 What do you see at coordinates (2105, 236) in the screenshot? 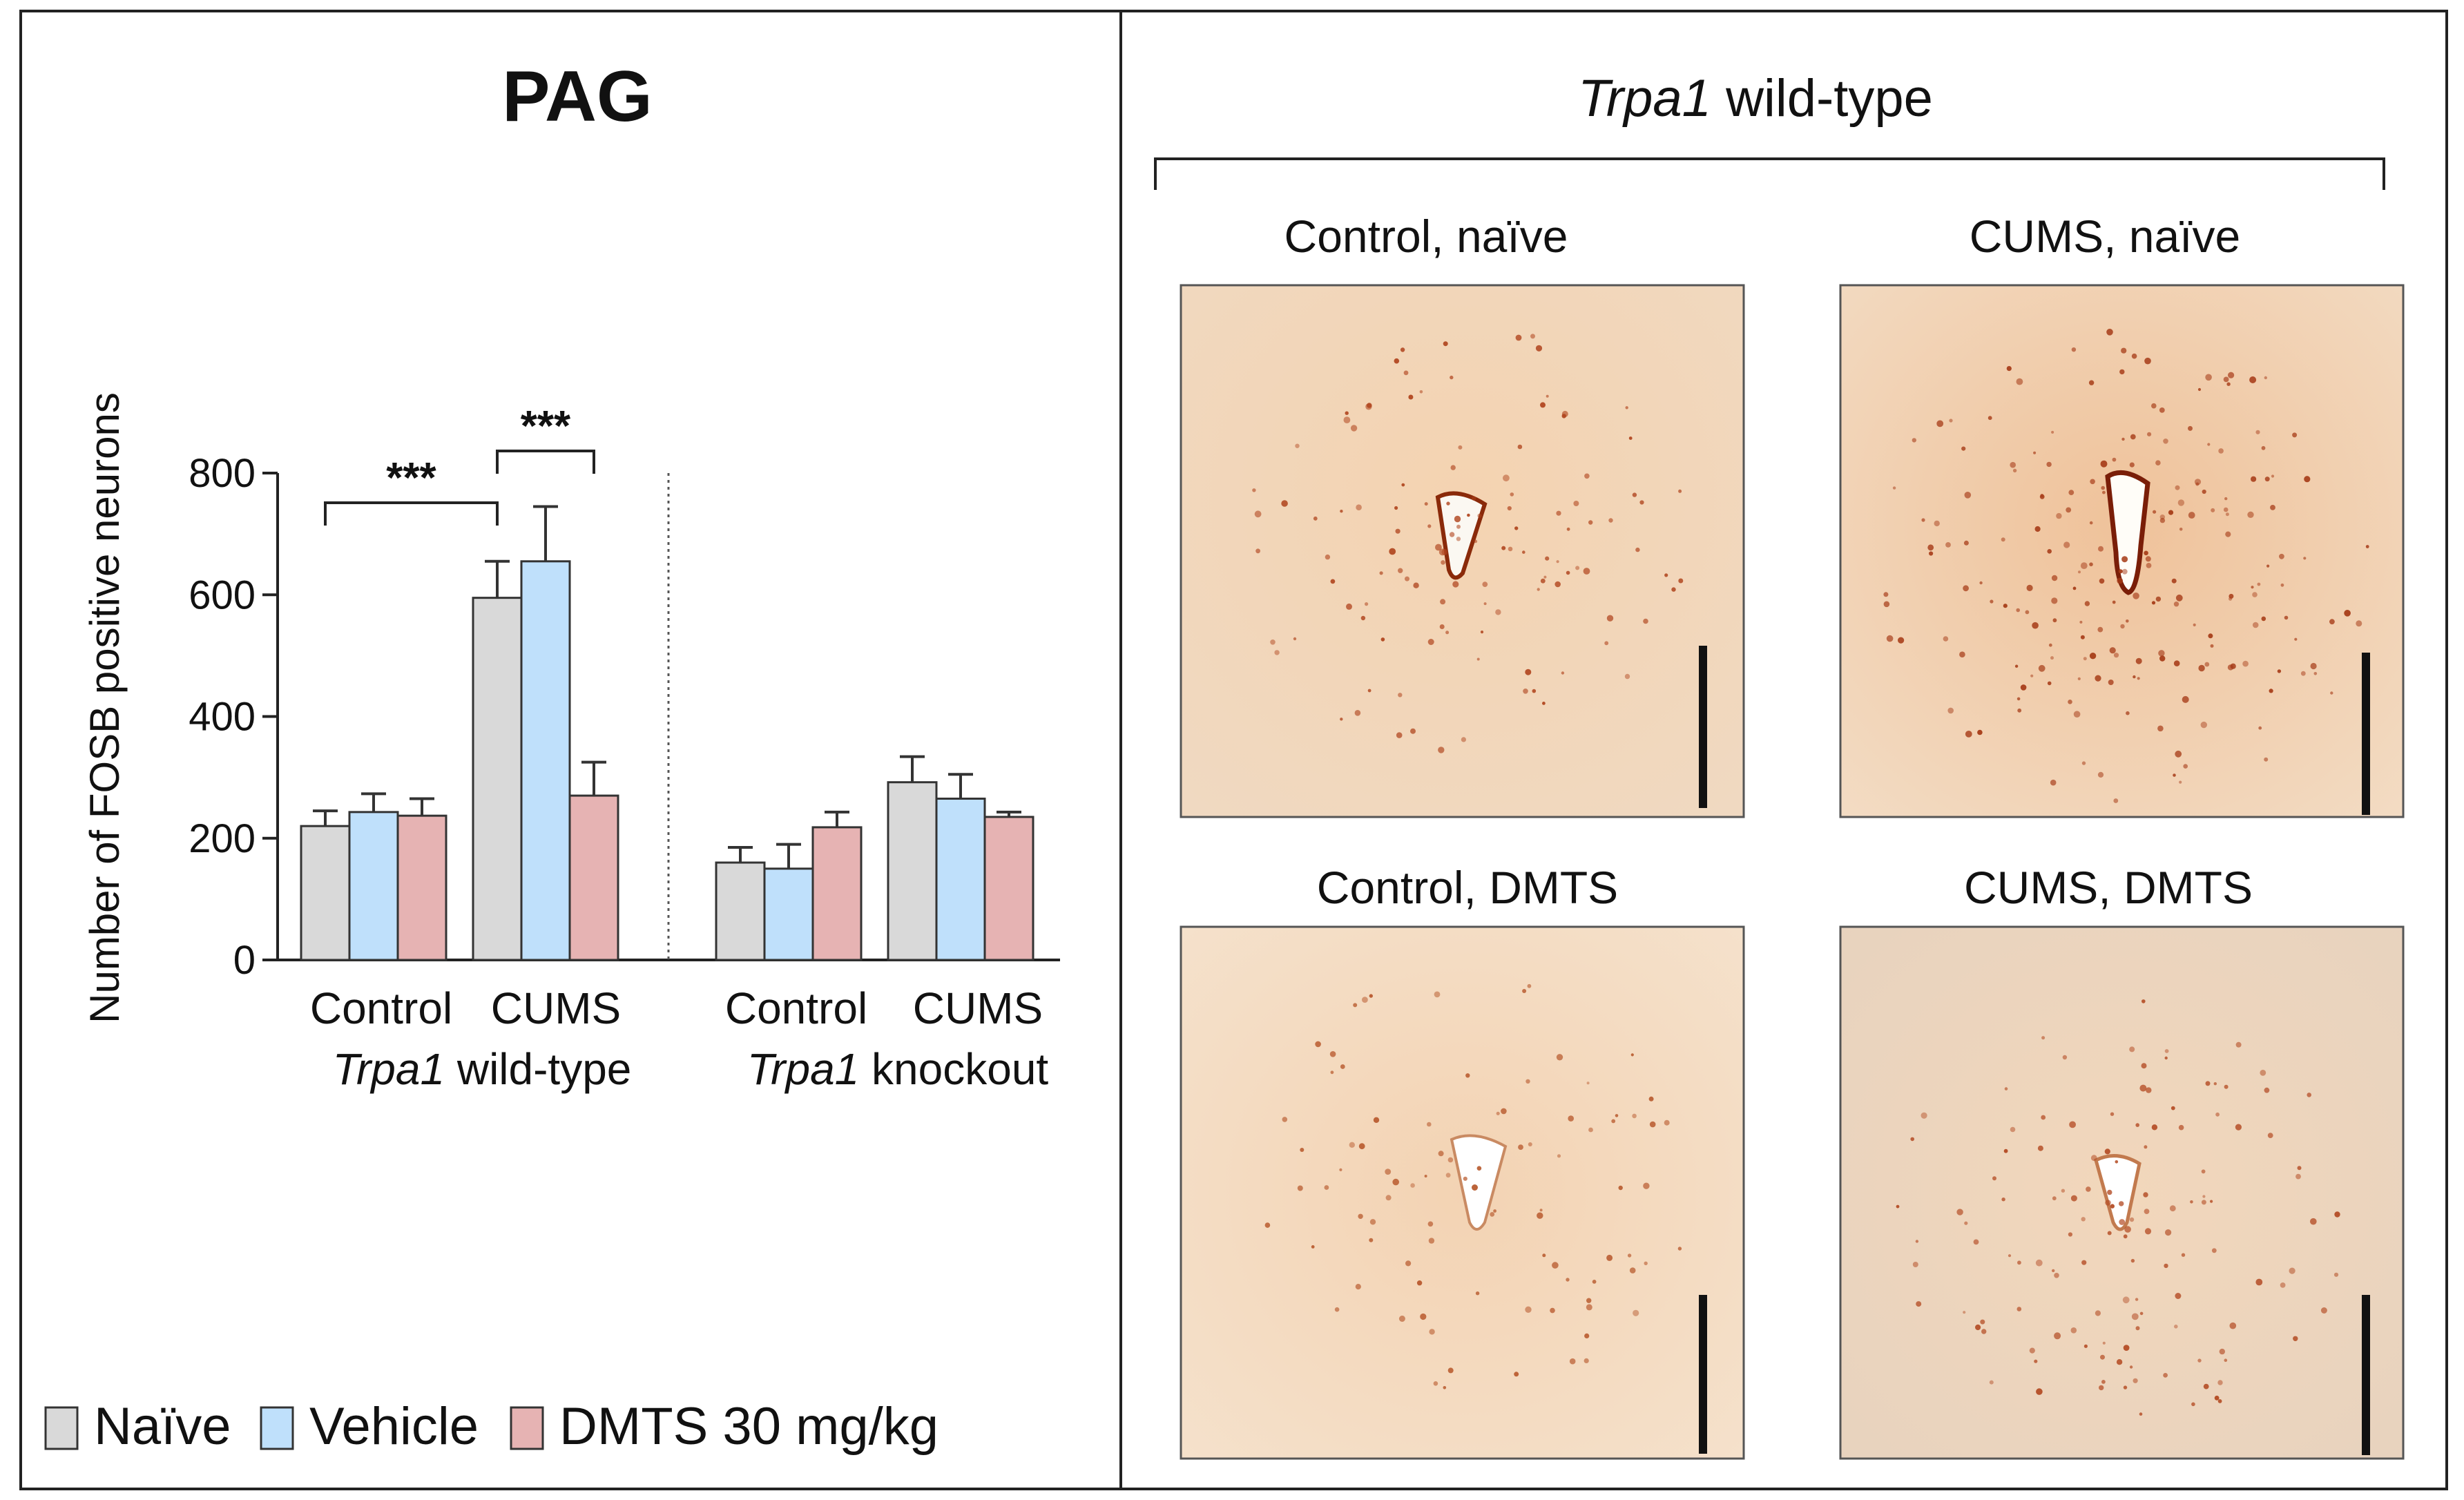
I see `panel-label-cums-naive: CUMS, naïve` at bounding box center [2105, 236].